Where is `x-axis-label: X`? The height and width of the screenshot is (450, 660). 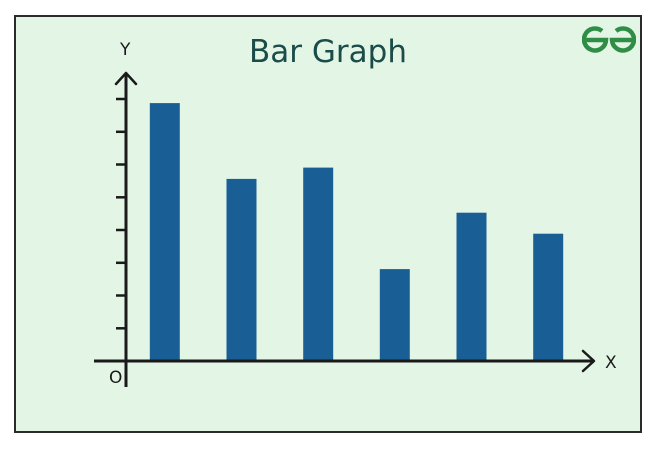
x-axis-label: X is located at coordinates (611, 363).